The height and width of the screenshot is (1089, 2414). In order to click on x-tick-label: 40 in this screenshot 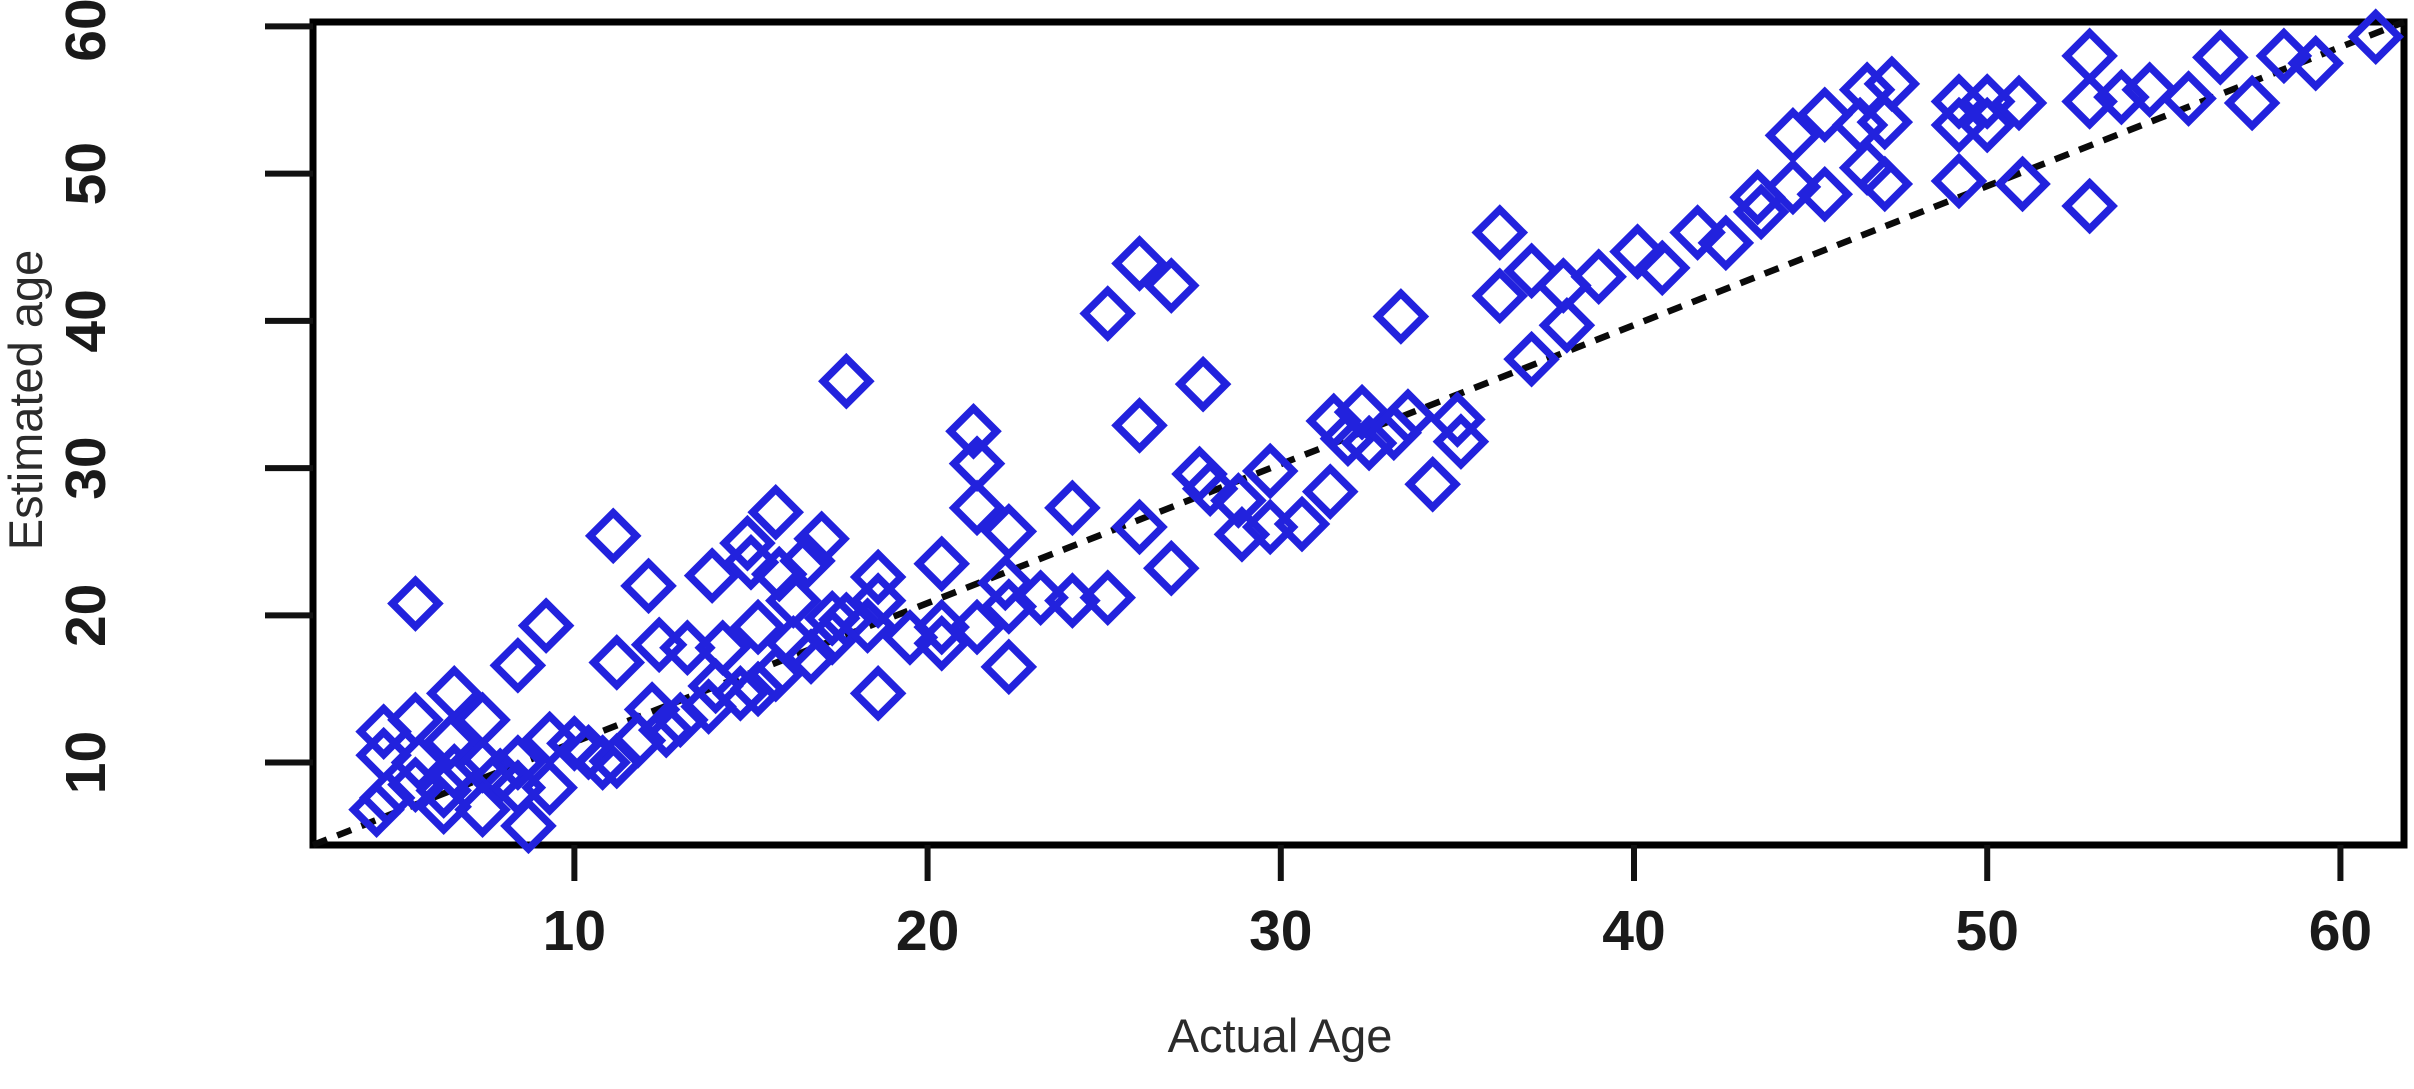, I will do `click(1633, 931)`.